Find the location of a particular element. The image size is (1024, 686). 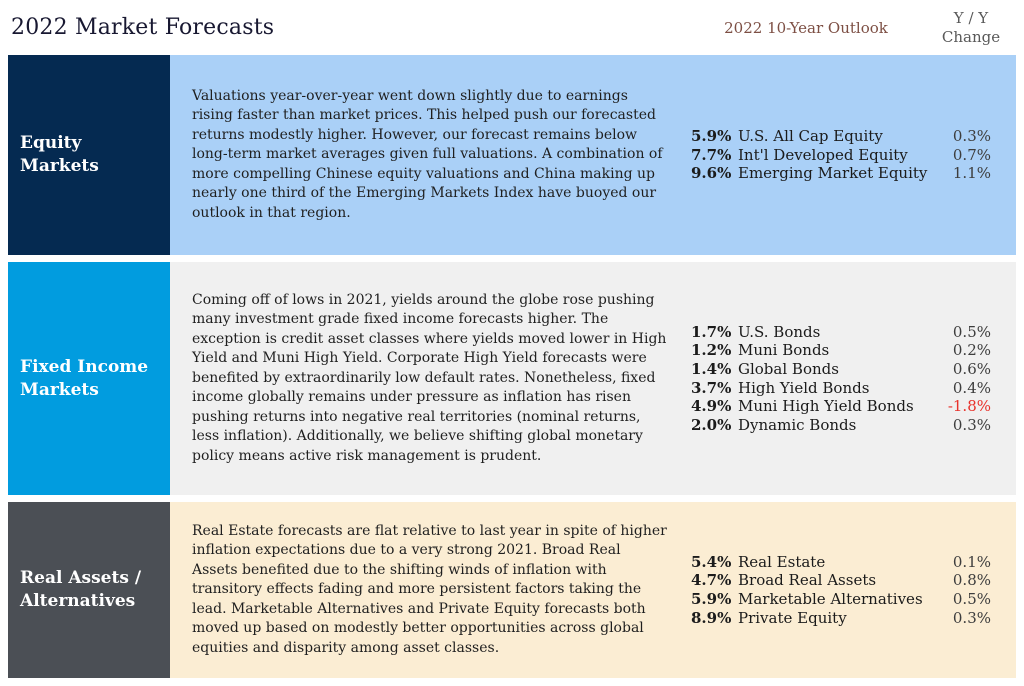

section-sidebar: Real Assets / Alternatives is located at coordinates (89, 590).